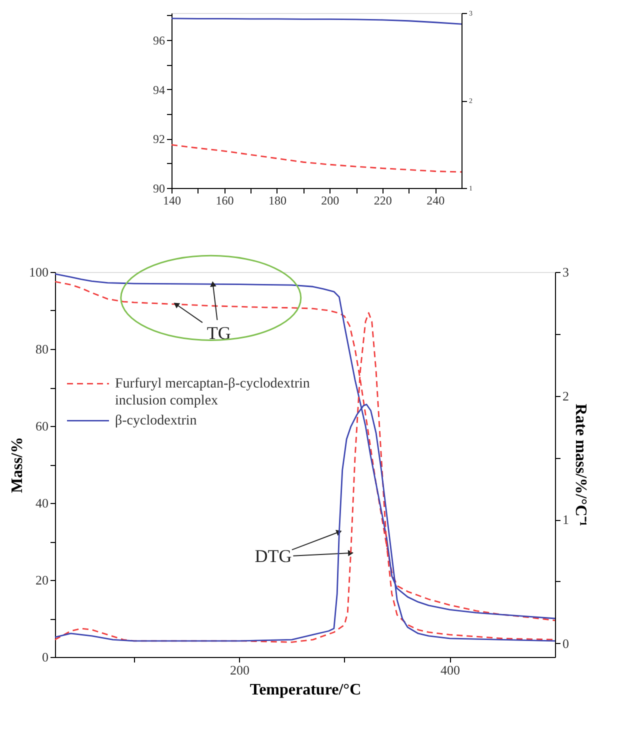  I want to click on line-series, so click(316, 158).